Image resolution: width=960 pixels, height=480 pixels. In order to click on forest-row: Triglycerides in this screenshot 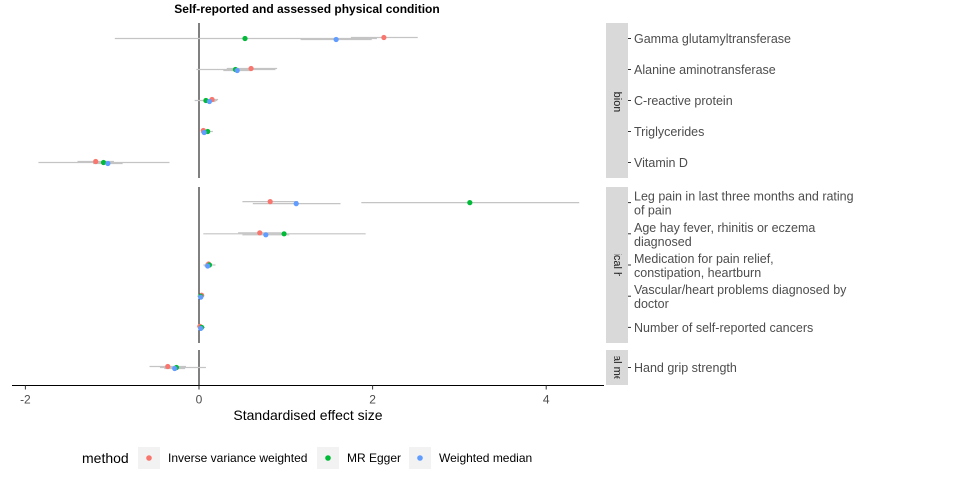, I will do `click(452, 132)`.